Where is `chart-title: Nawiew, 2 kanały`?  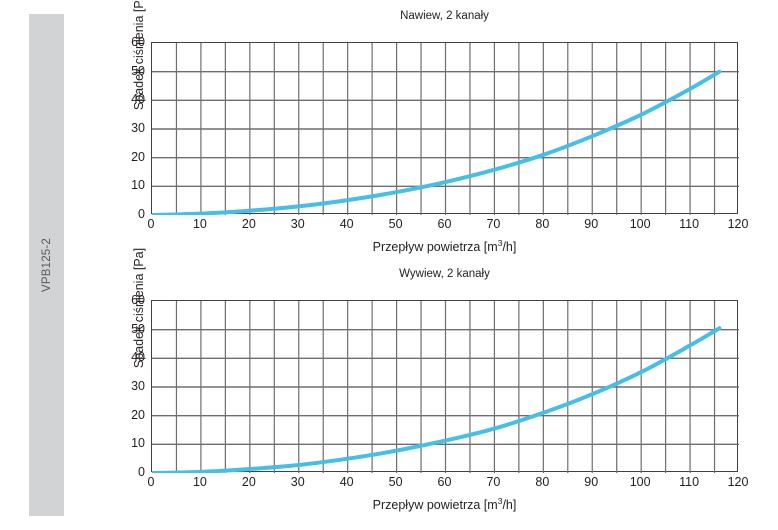
chart-title: Nawiew, 2 kanały is located at coordinates (444, 16).